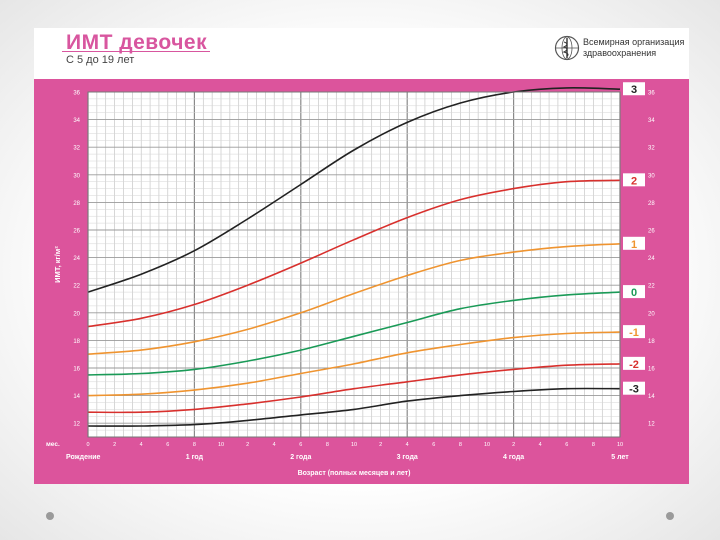 The image size is (720, 540). I want to click on y-tick-label-left: 34, so click(76, 121).